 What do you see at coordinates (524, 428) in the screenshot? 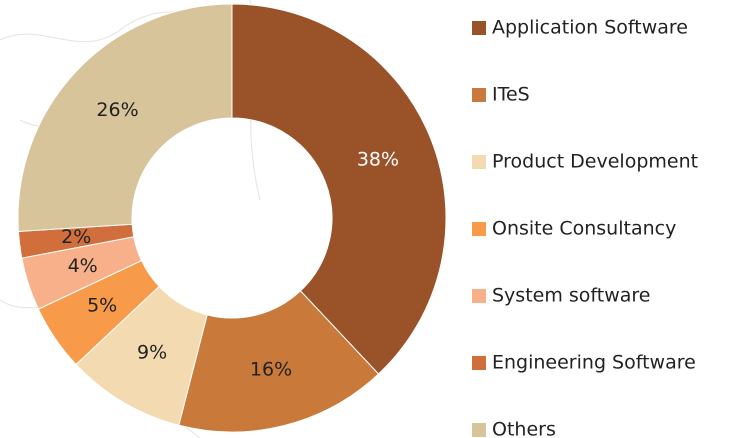
I see `legend-label: Others` at bounding box center [524, 428].